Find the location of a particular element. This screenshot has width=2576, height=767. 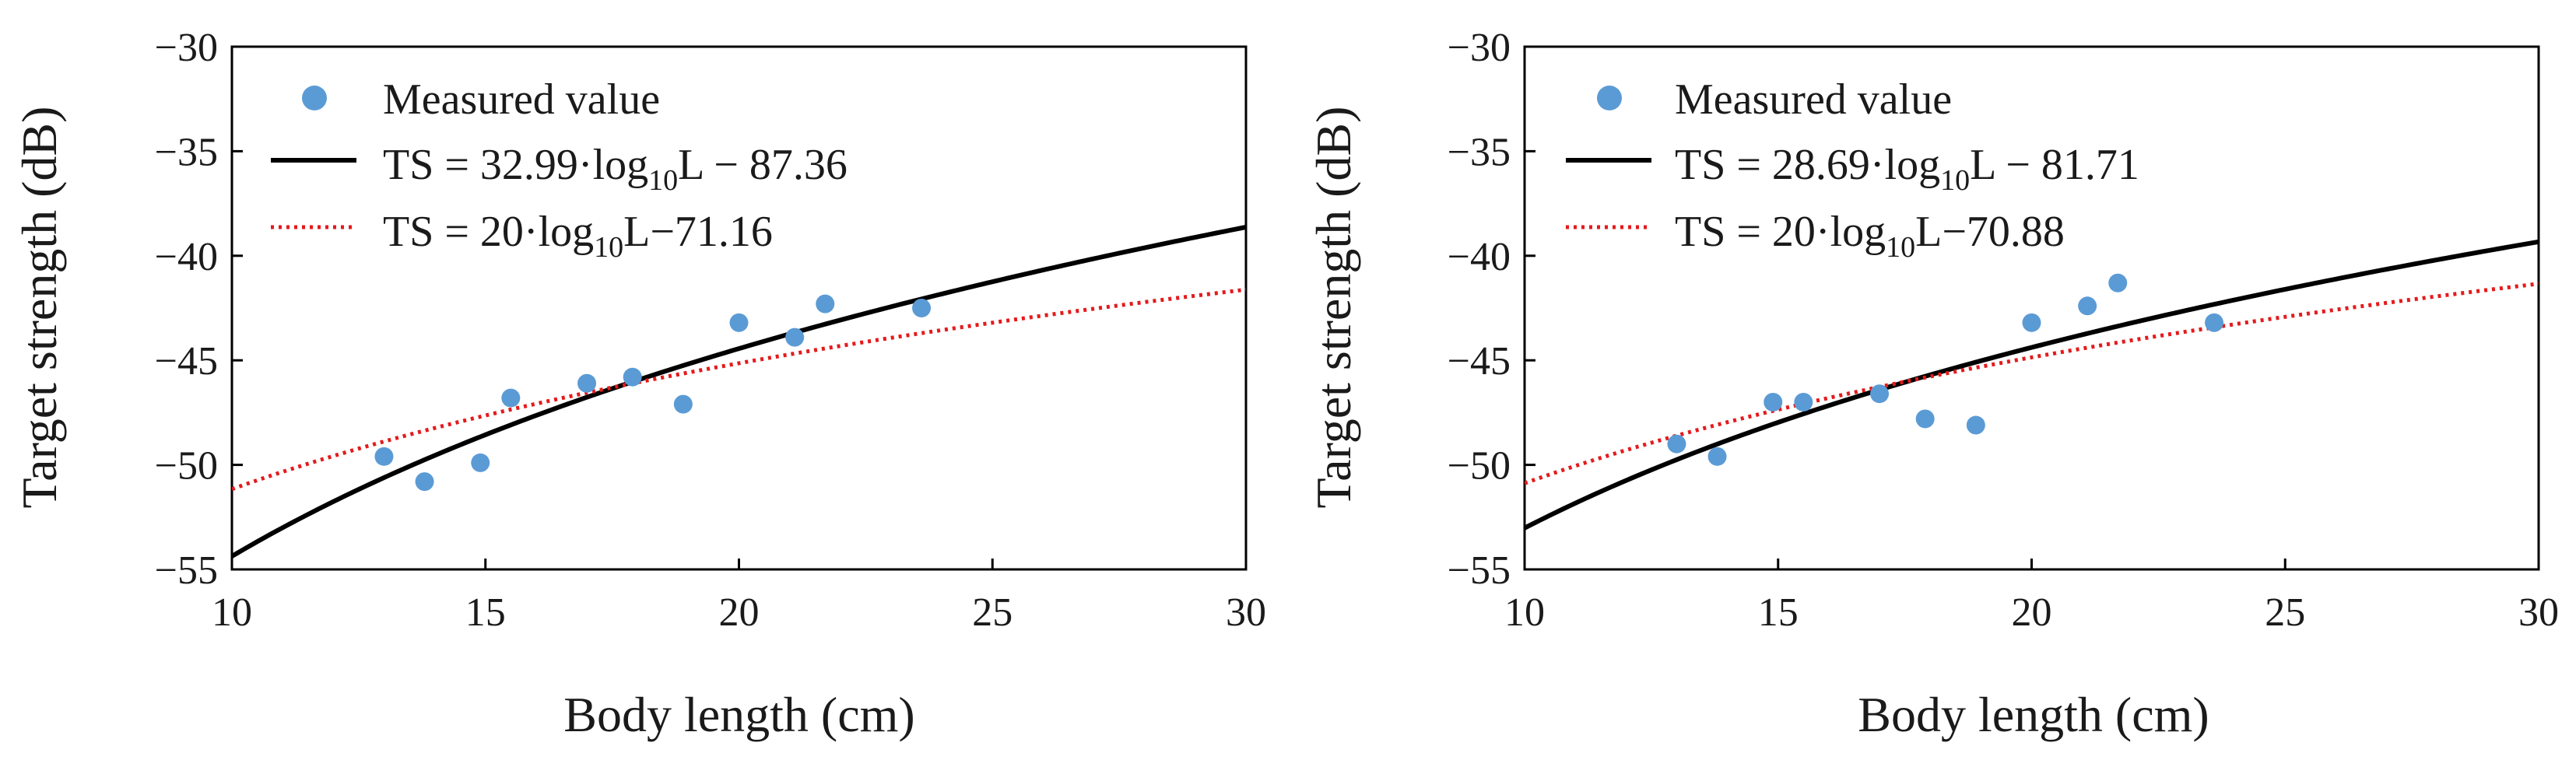

legend-fit-prefix: TS = 28.69·log is located at coordinates (1808, 165).